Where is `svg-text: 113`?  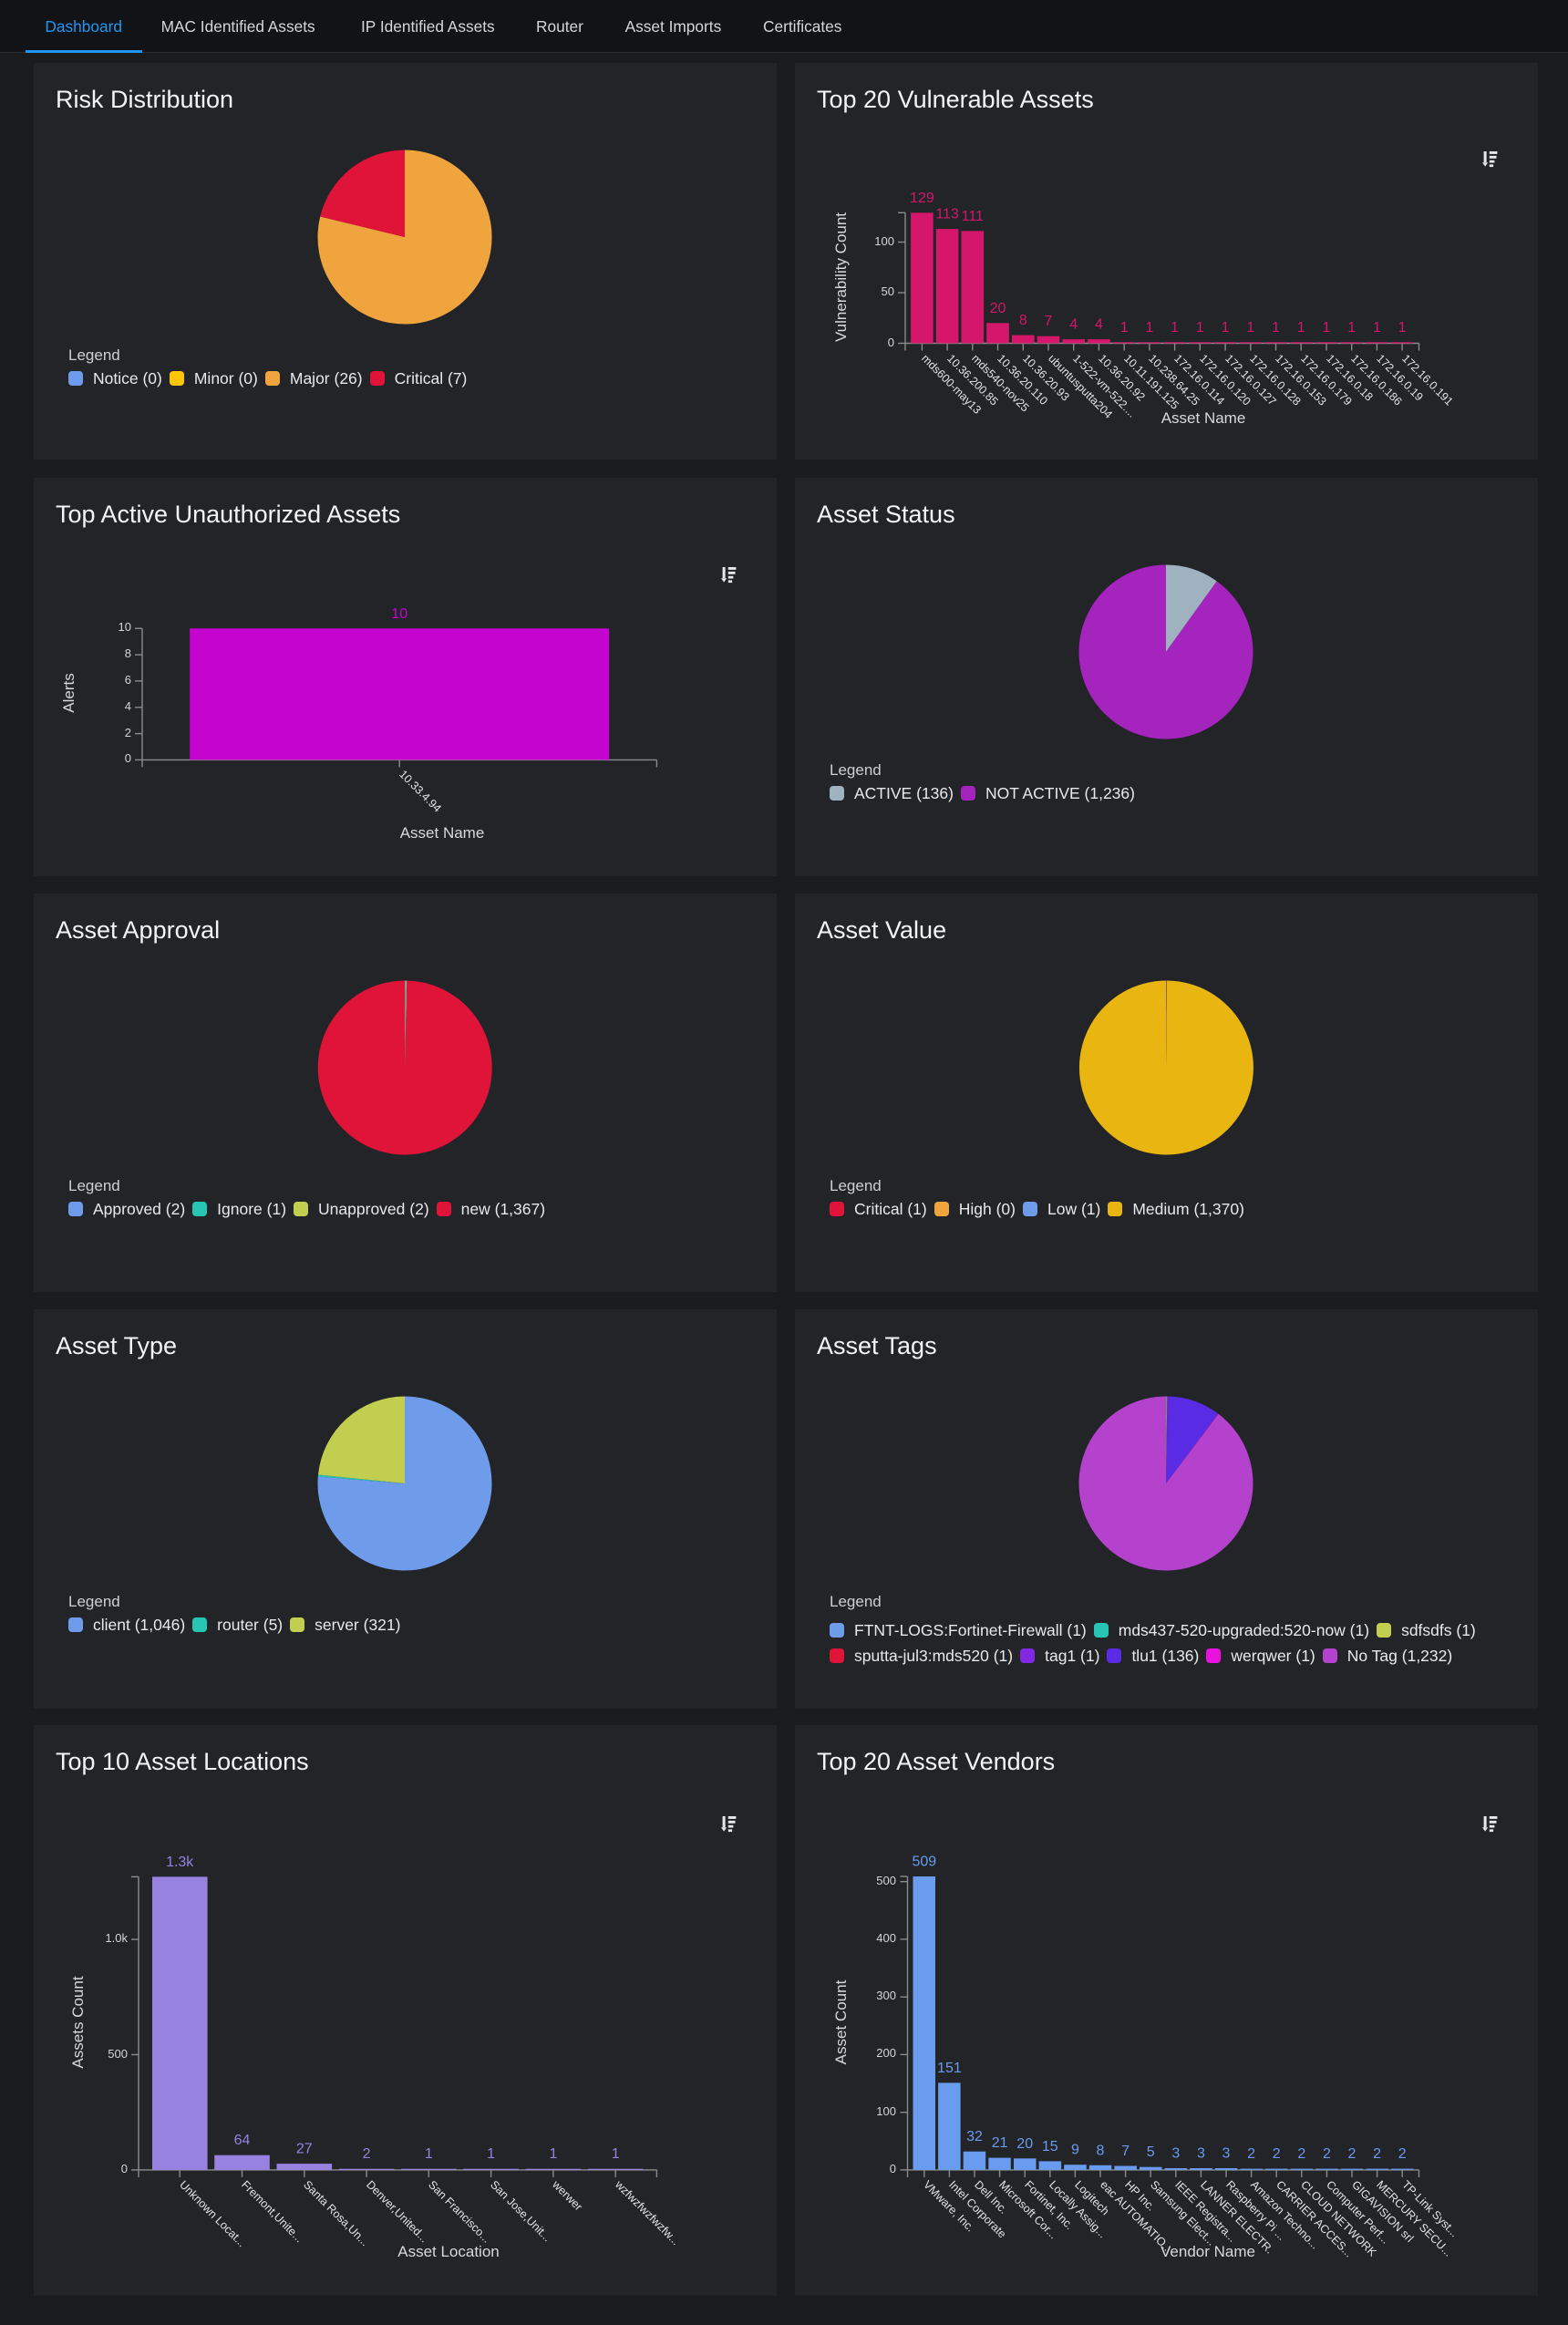
svg-text: 113 is located at coordinates (947, 214).